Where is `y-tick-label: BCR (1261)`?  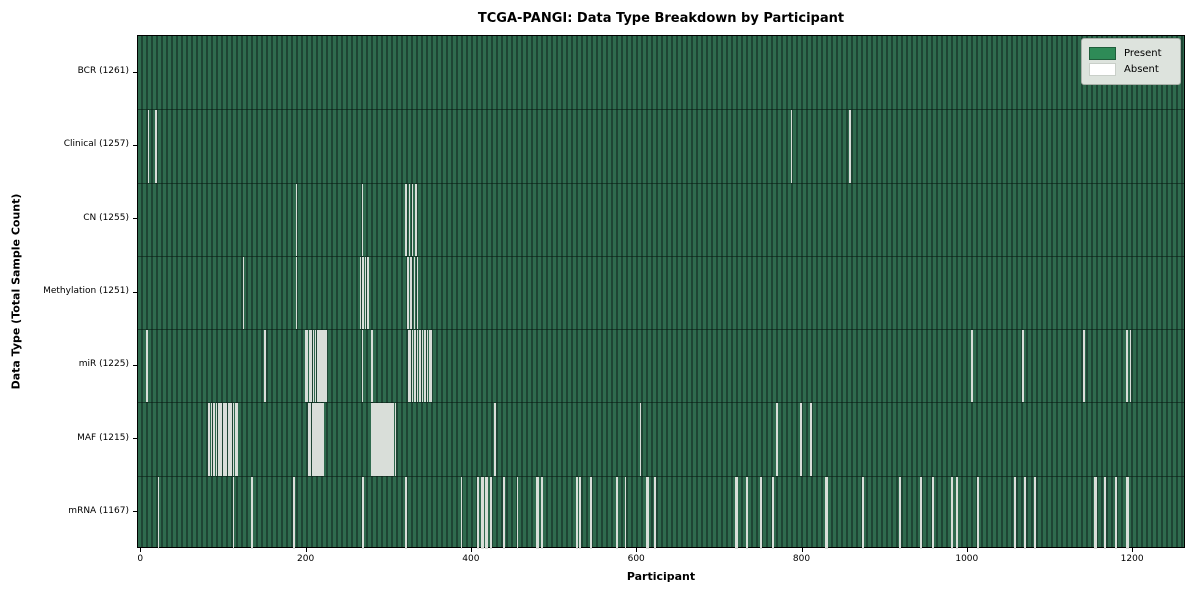 y-tick-label: BCR (1261) is located at coordinates (103, 71).